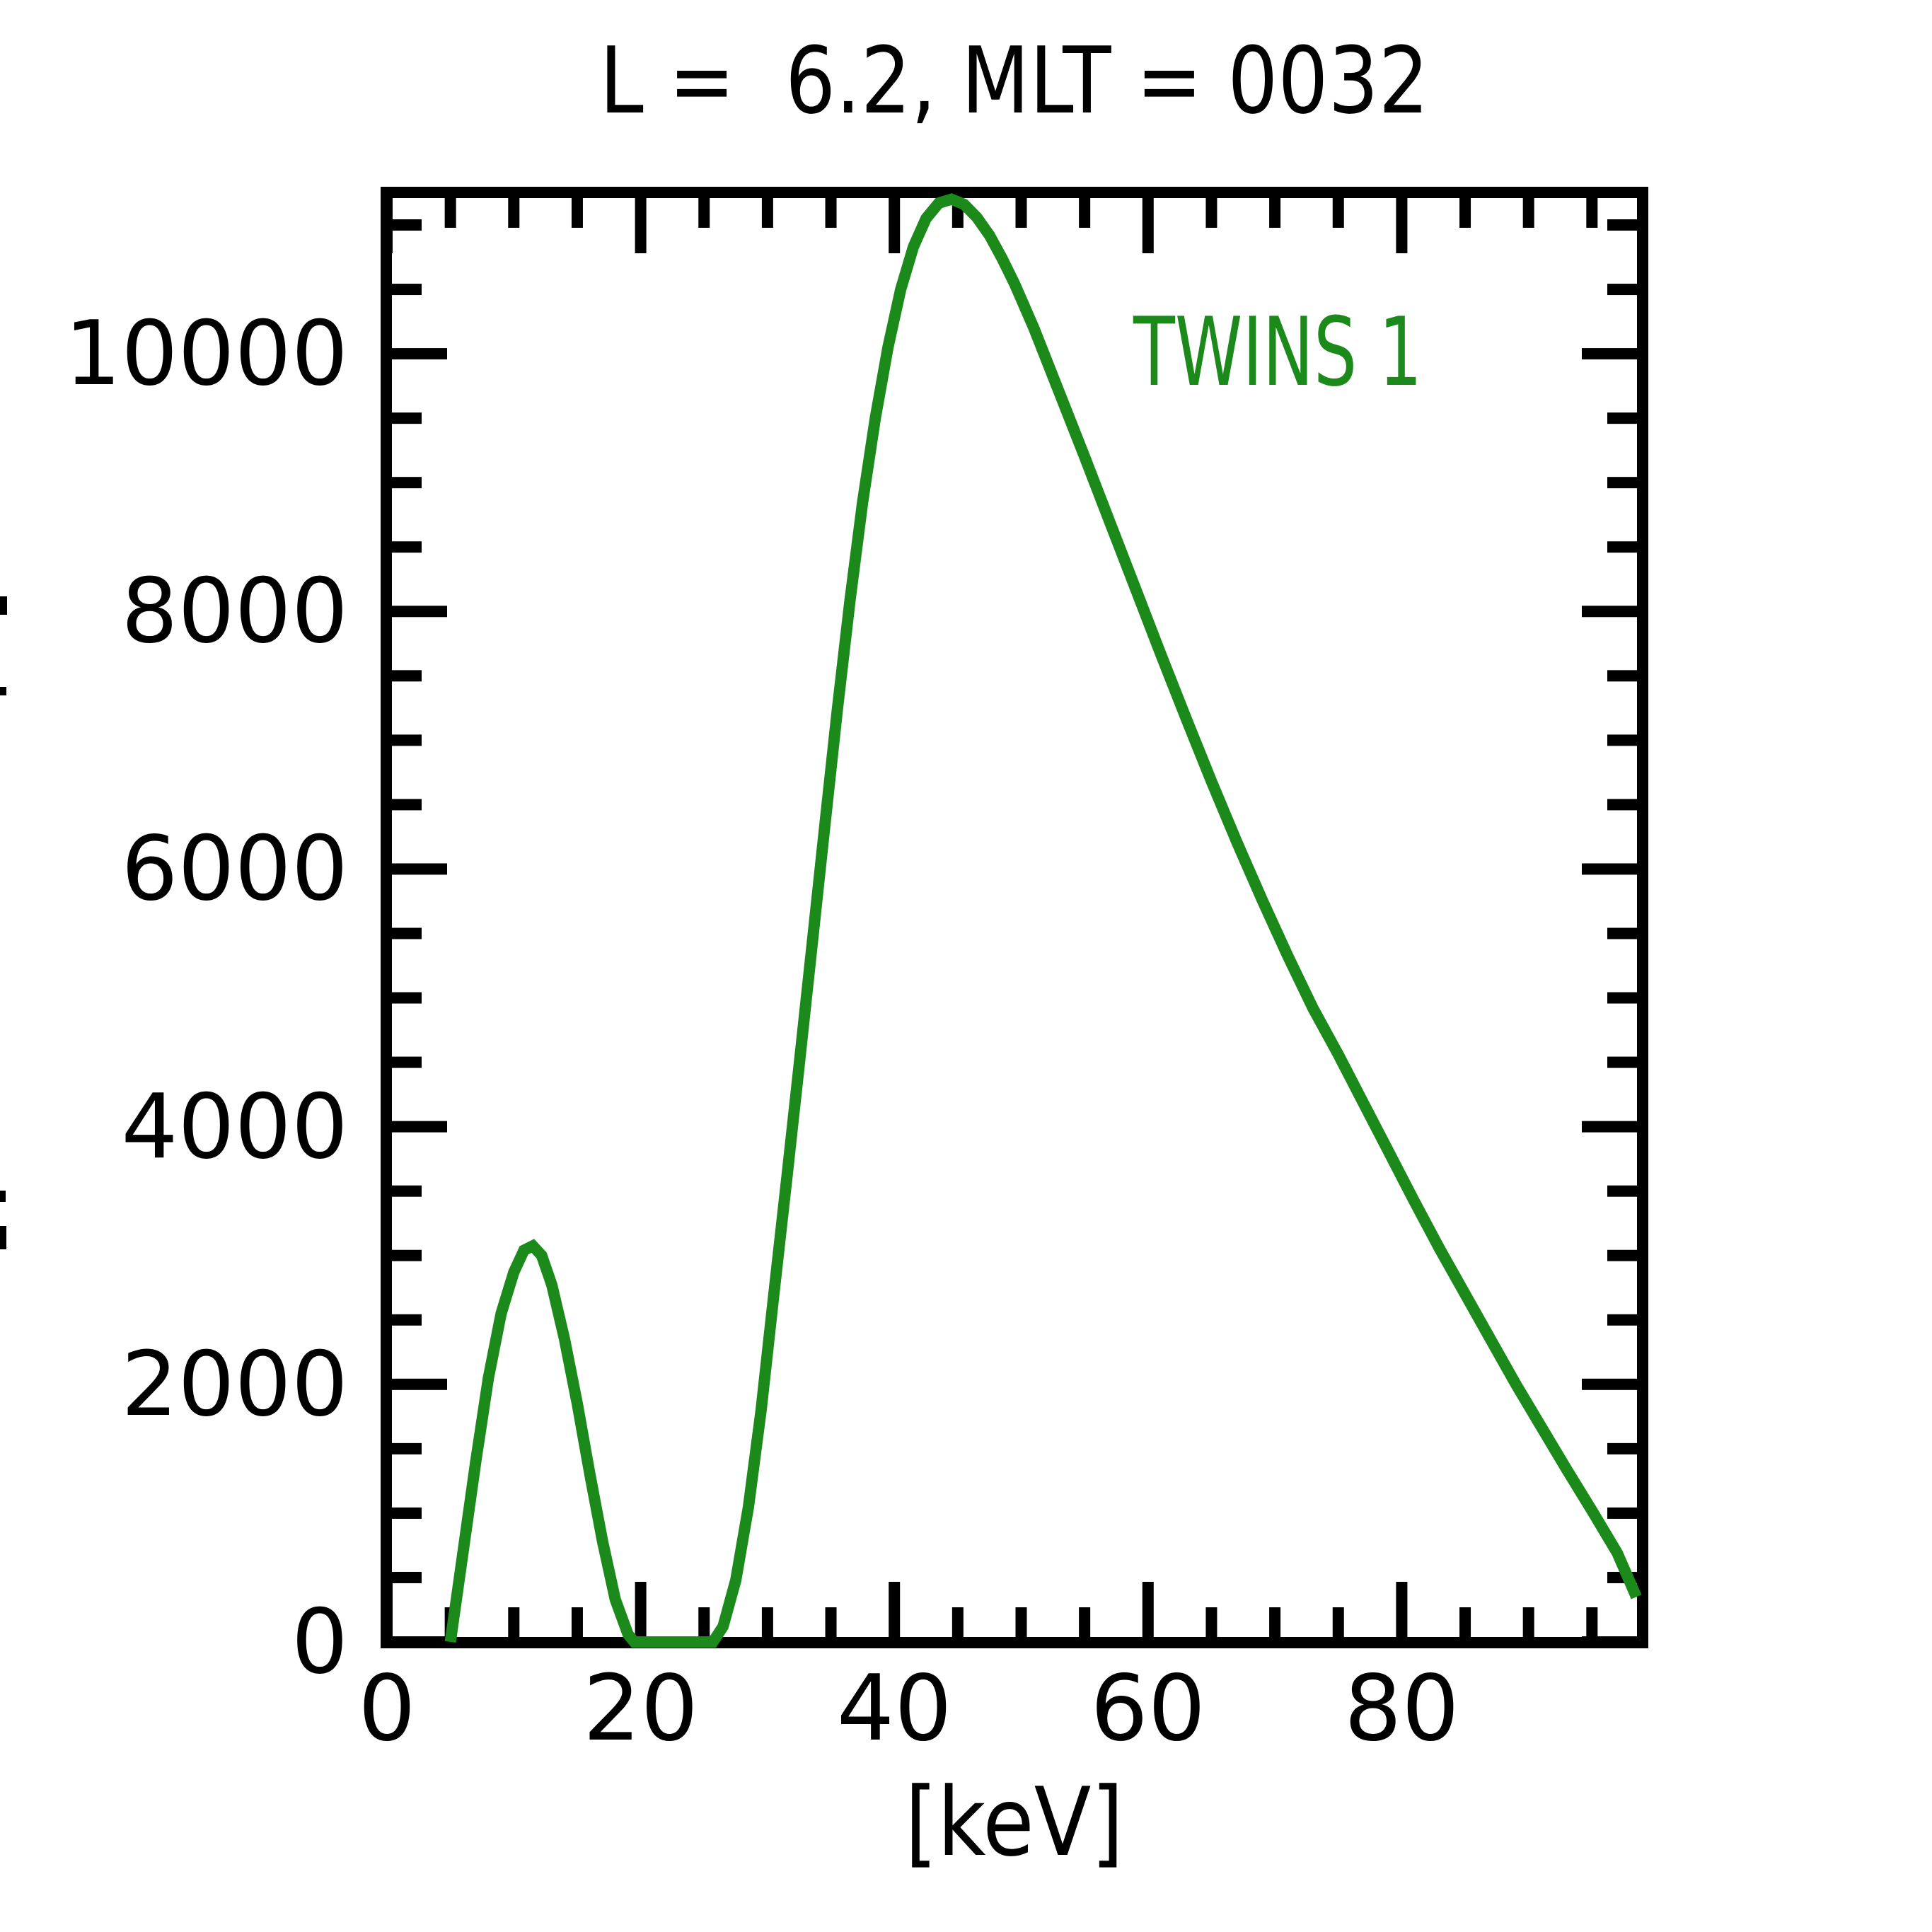  Describe the element at coordinates (234, 868) in the screenshot. I see `y-tick-label-6000: 6000` at that location.